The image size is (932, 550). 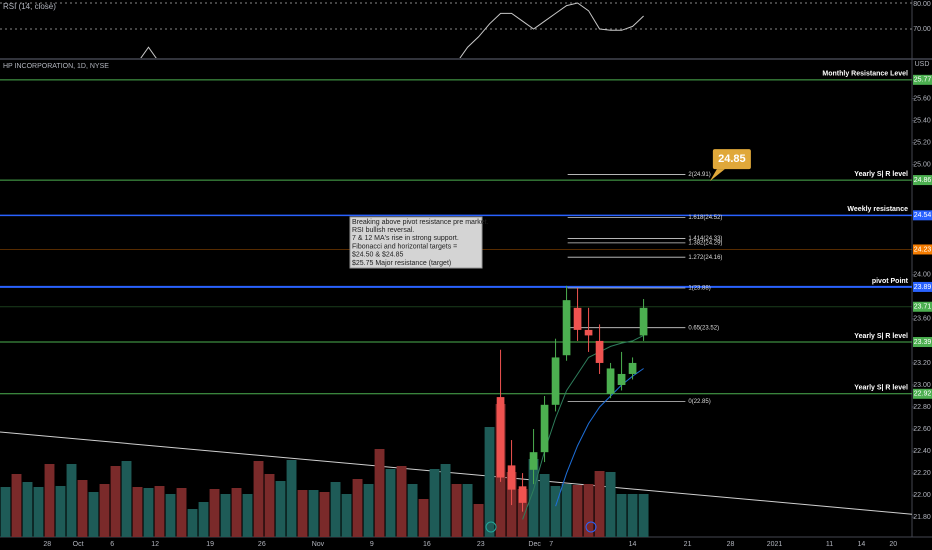 I want to click on x-tick-label: 20, so click(x=893, y=544).